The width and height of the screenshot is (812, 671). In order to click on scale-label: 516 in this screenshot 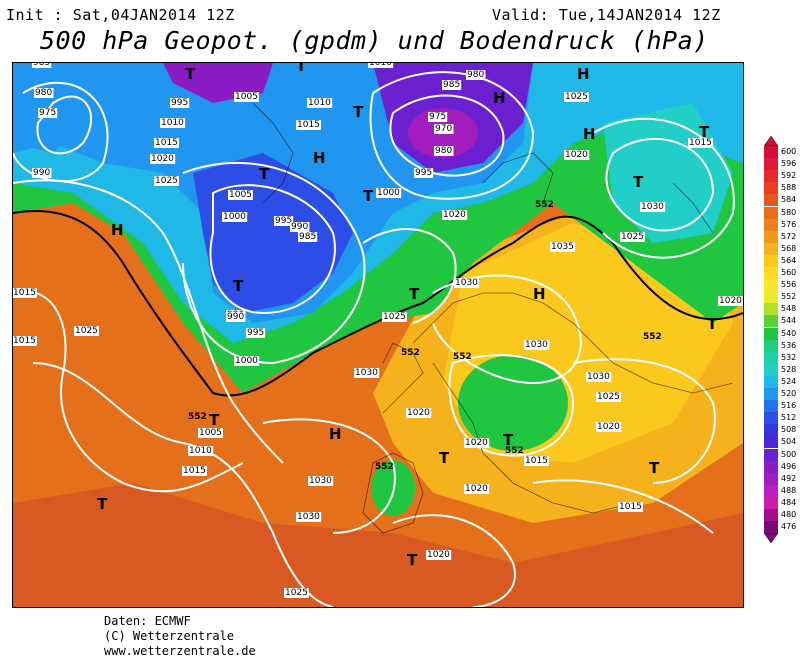, I will do `click(789, 406)`.